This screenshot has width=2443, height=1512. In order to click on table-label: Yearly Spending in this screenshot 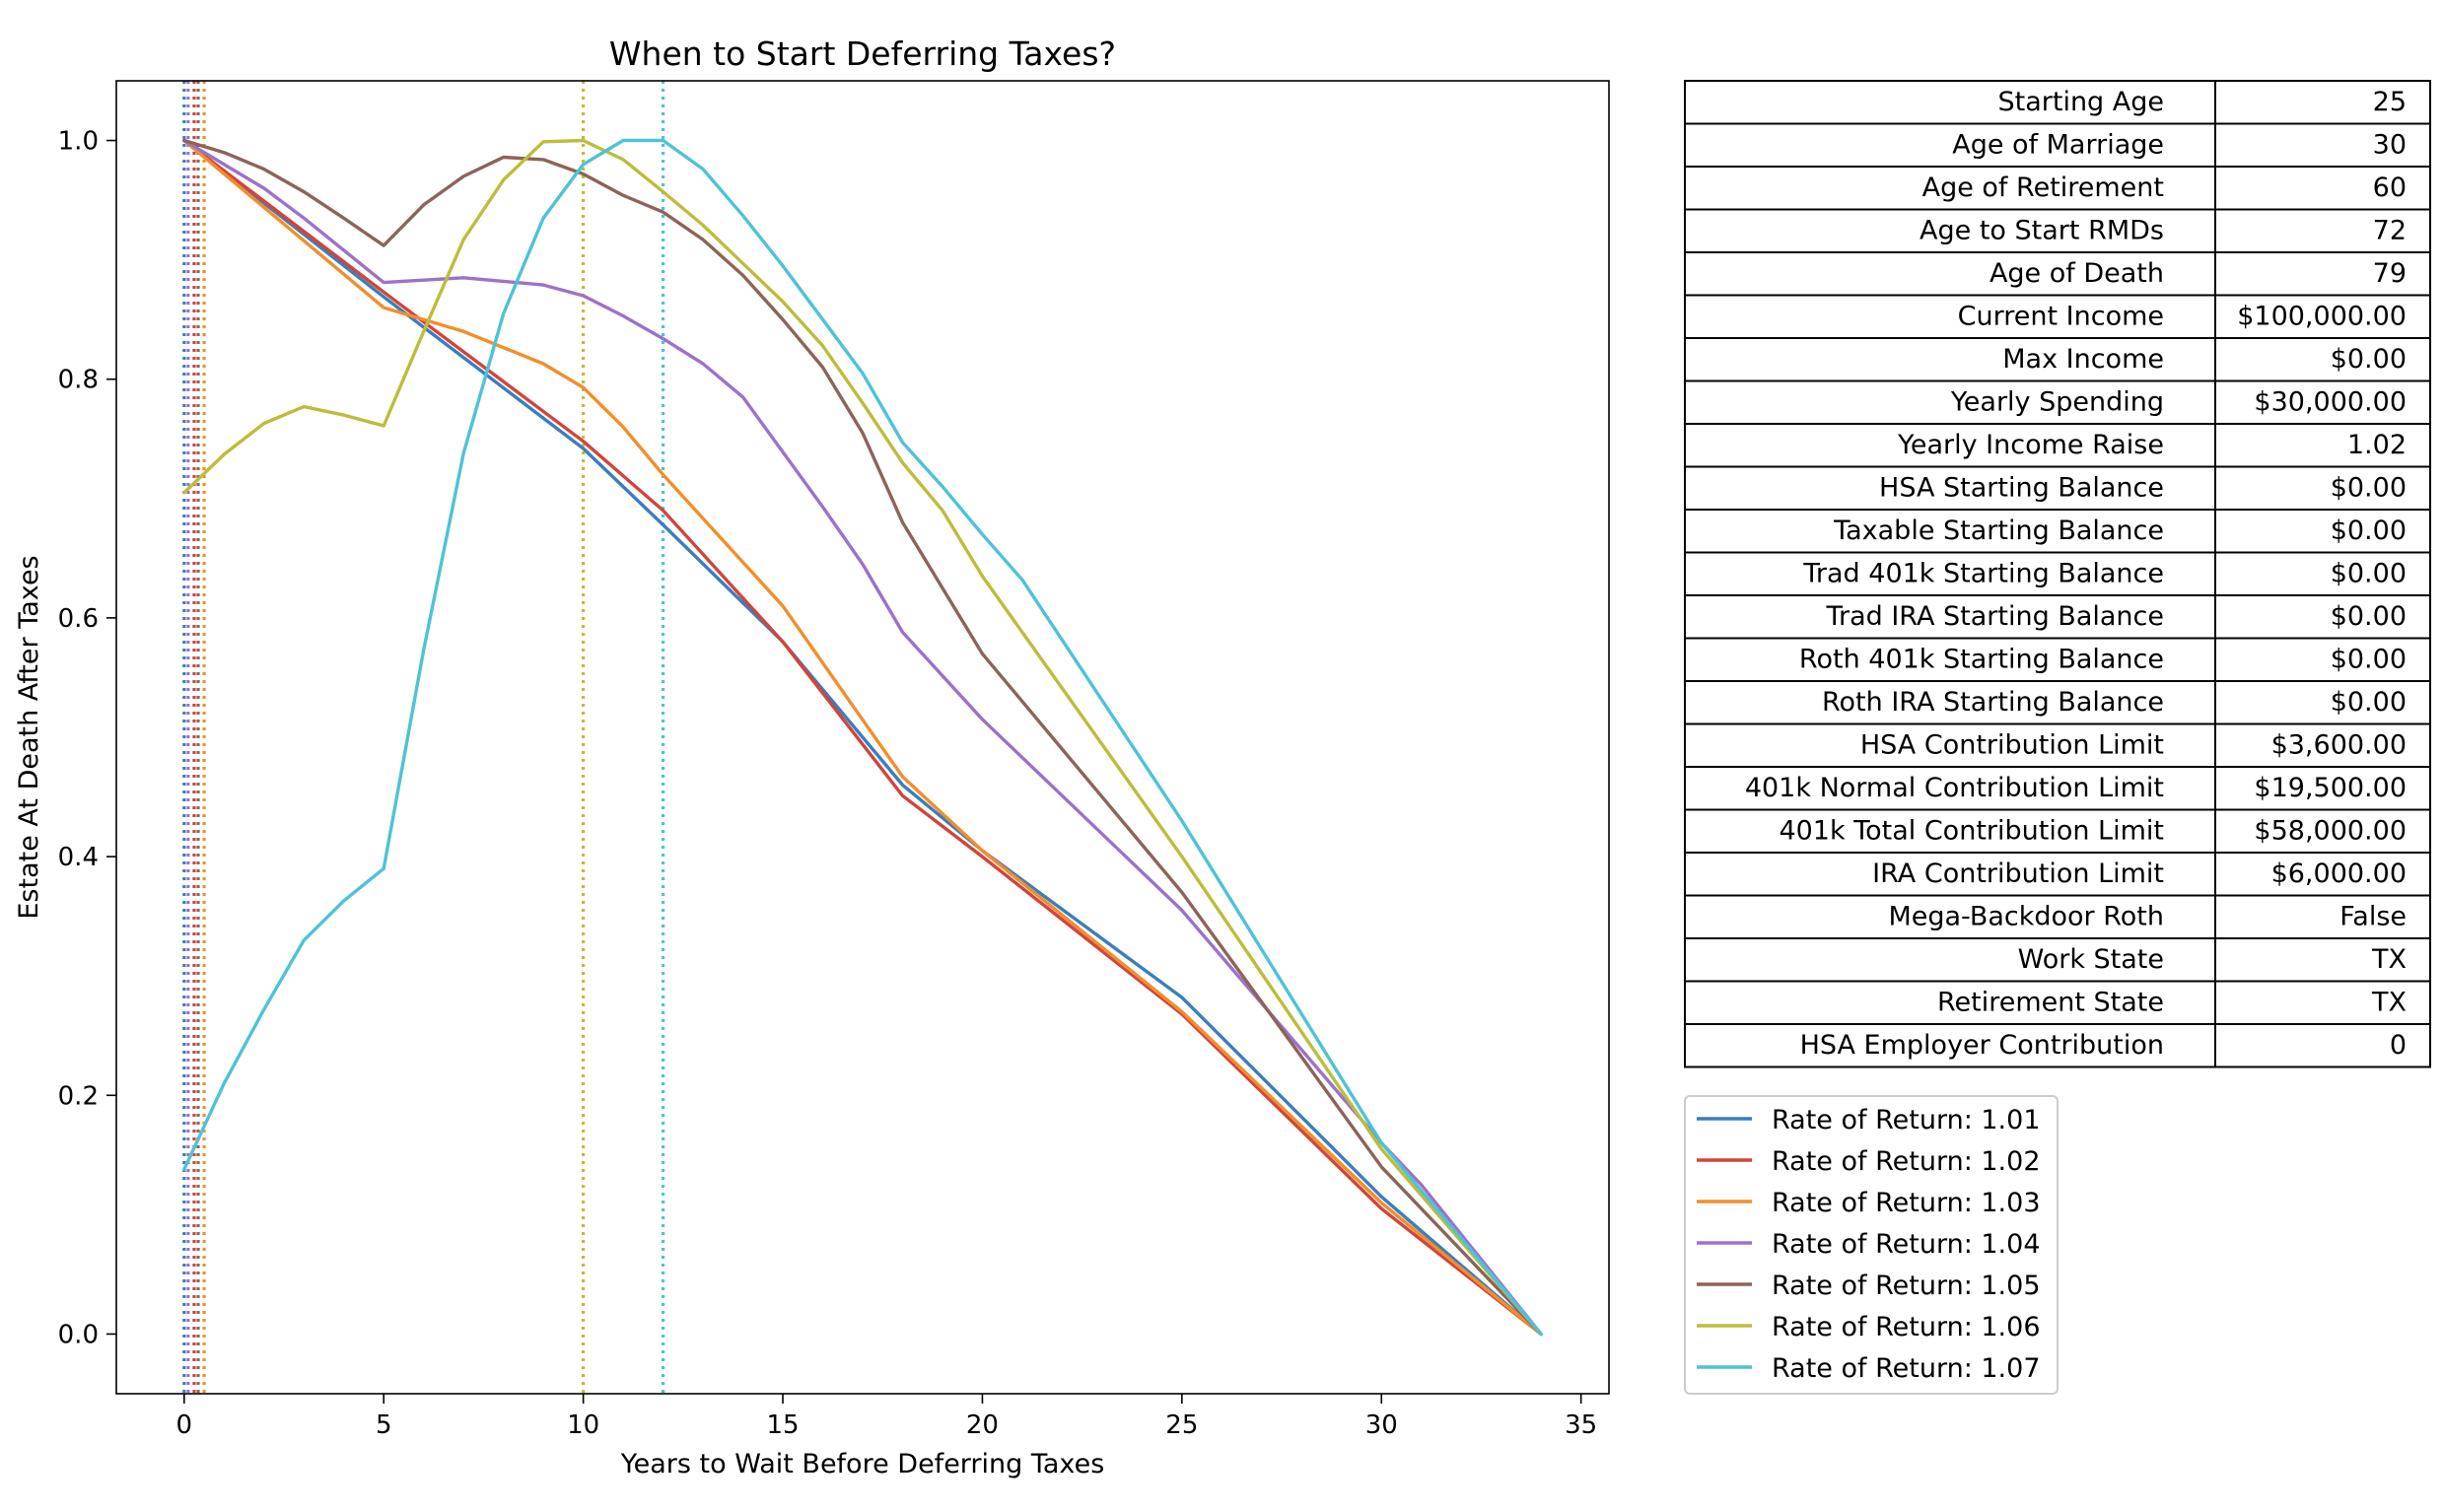, I will do `click(2057, 403)`.